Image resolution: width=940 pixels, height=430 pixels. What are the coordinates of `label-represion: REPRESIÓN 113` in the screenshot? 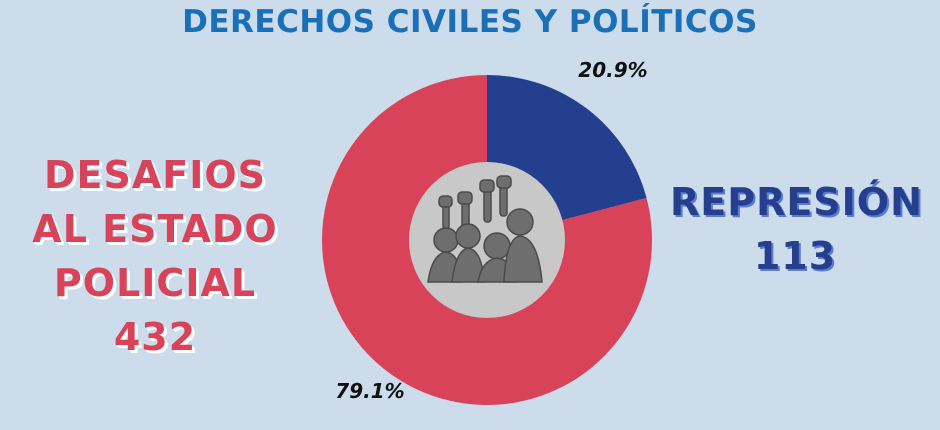 It's located at (796, 229).